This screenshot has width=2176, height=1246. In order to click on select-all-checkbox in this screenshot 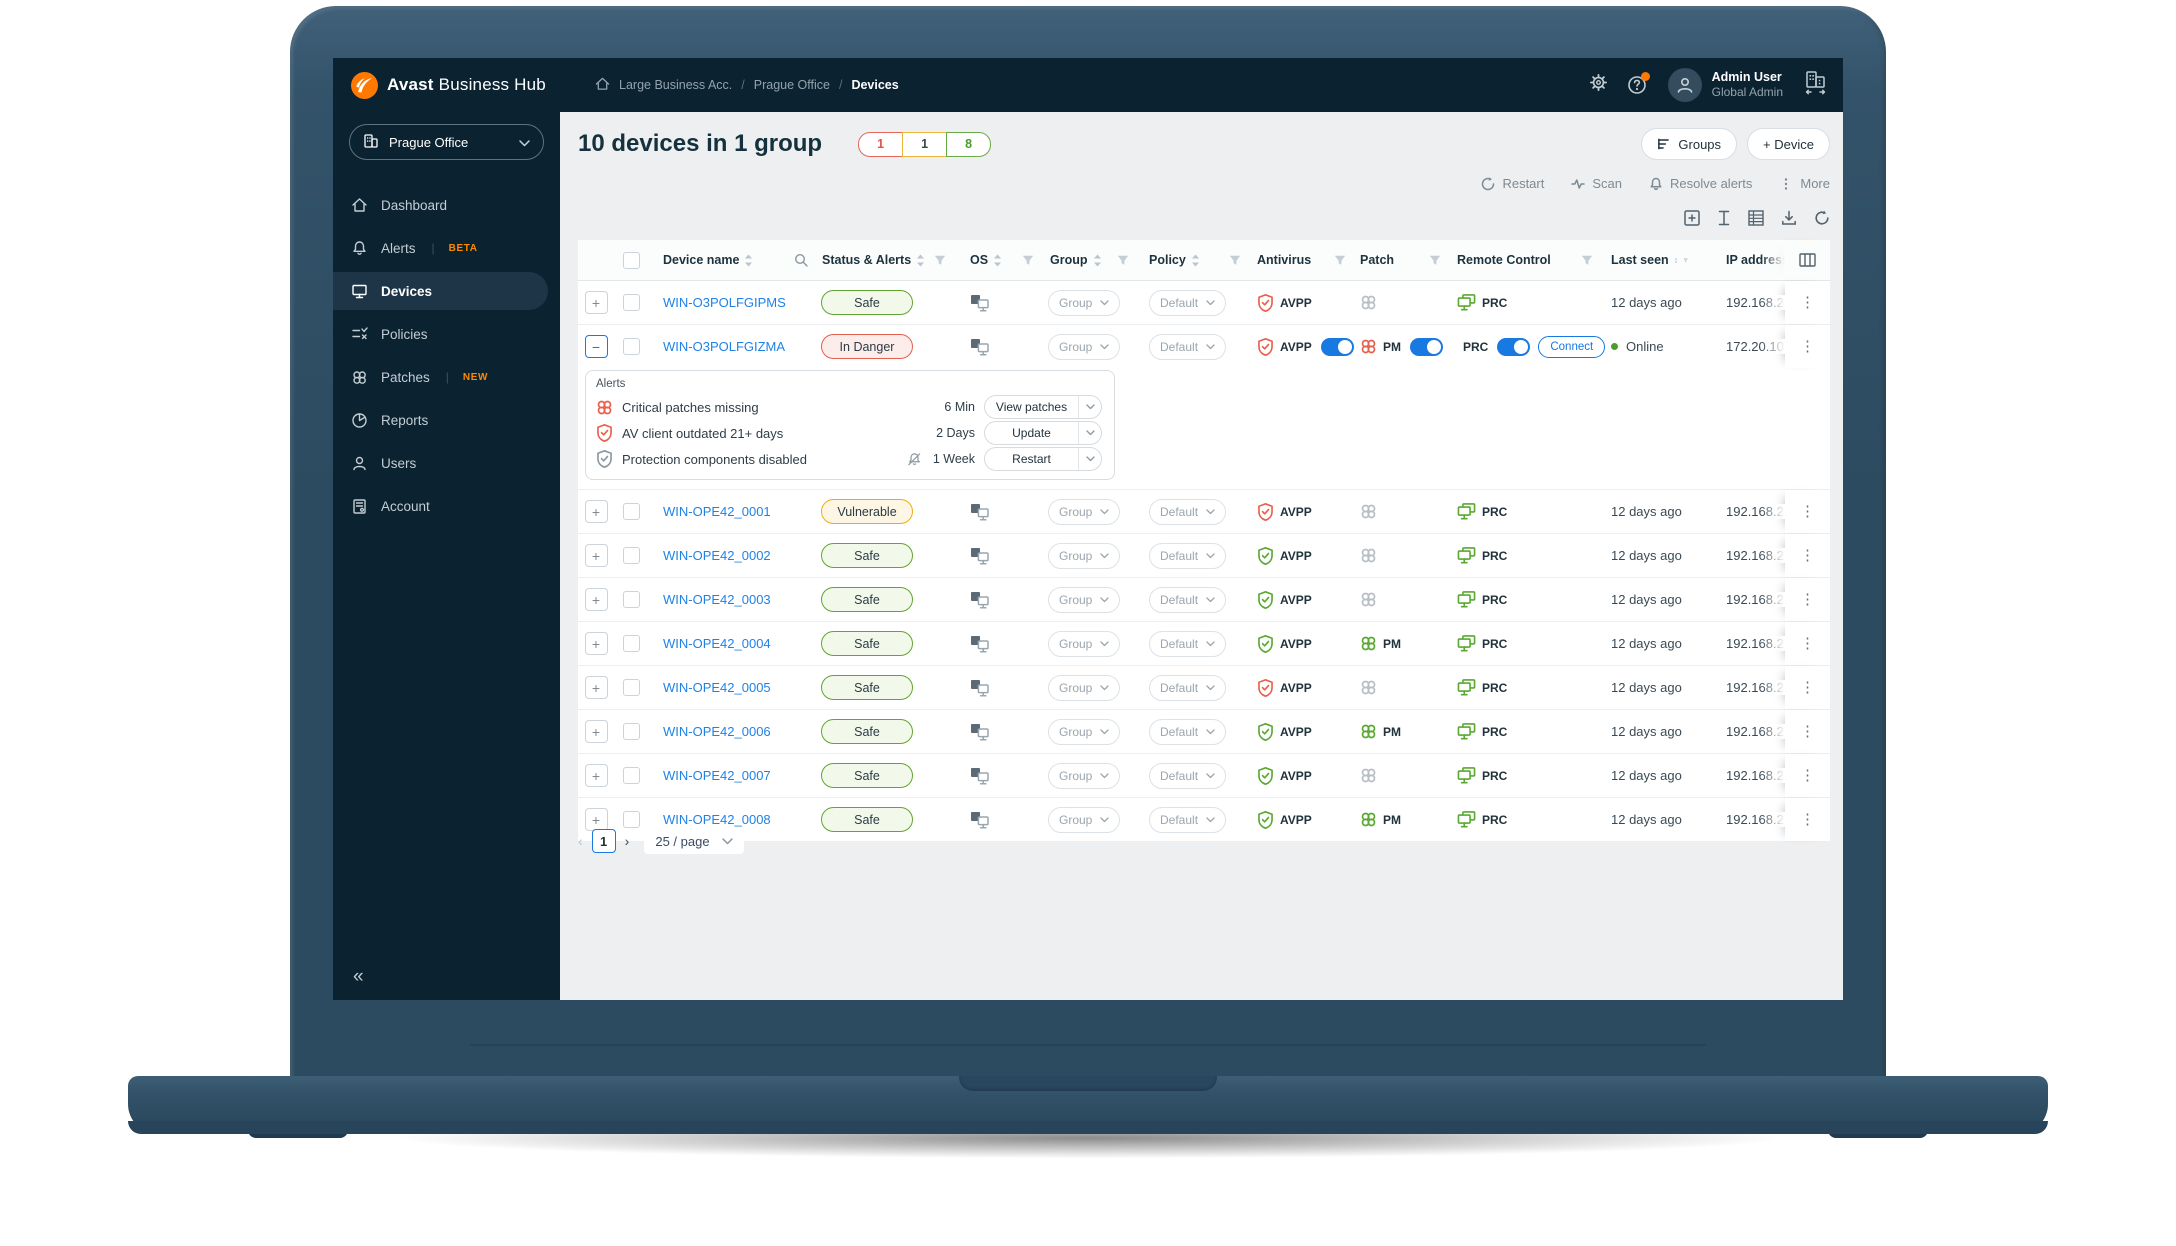, I will do `click(631, 260)`.